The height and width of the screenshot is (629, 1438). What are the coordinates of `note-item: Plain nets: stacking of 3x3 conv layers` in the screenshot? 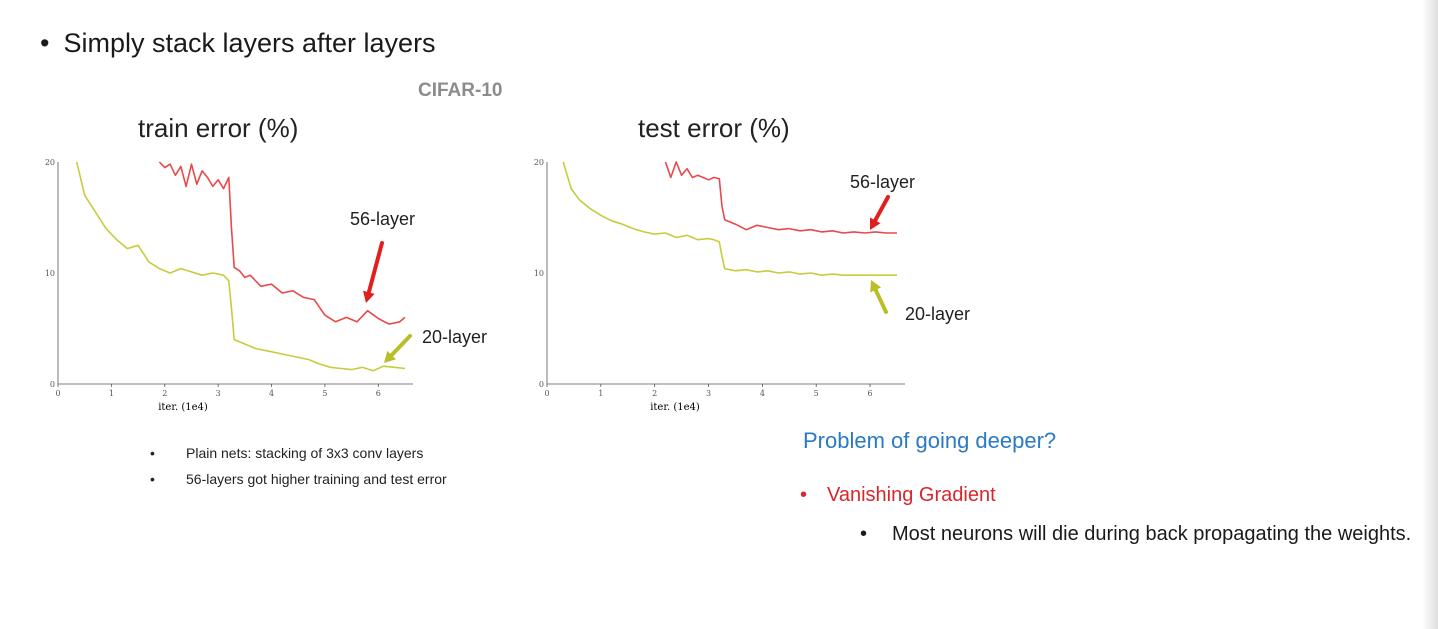 It's located at (298, 453).